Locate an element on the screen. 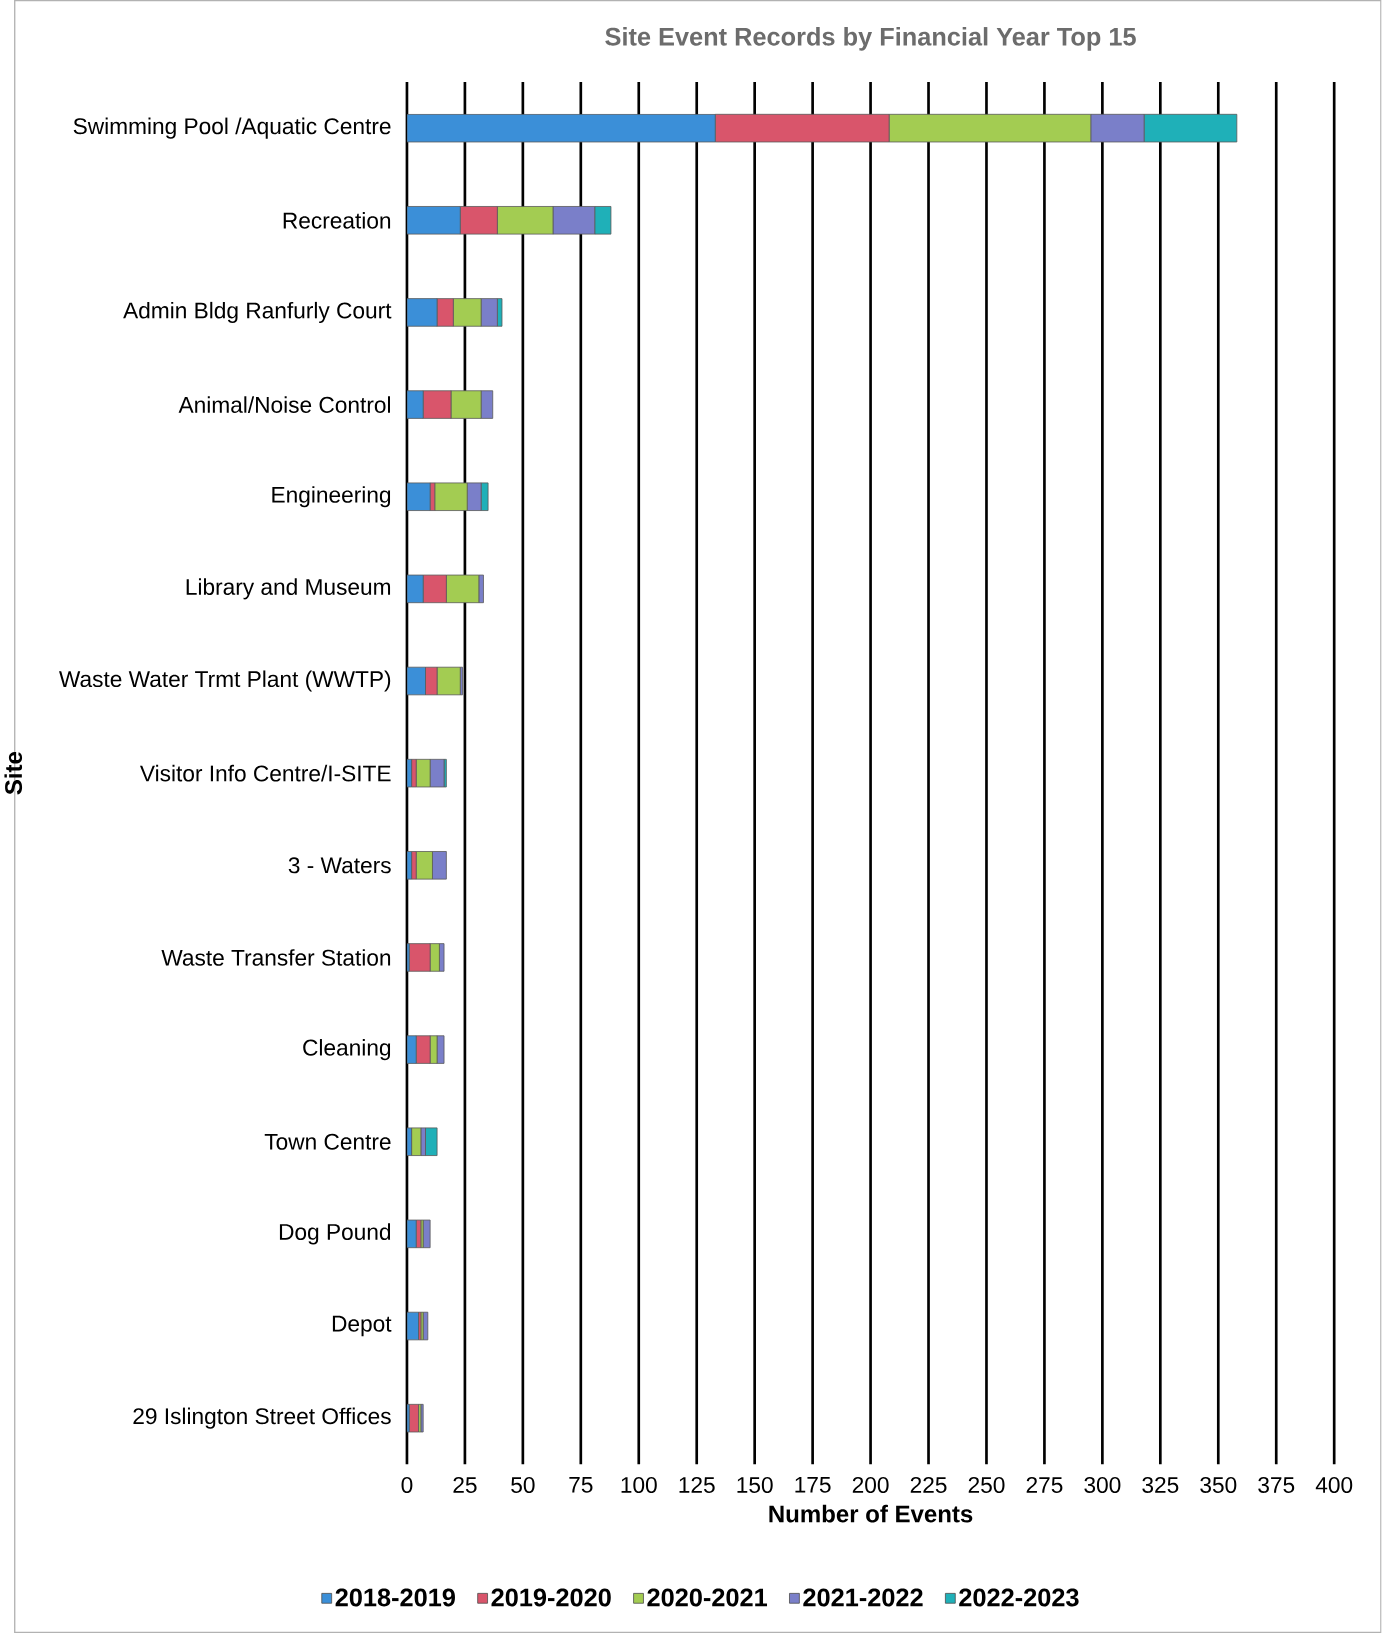 This screenshot has height=1633, width=1382. x-axis-title: Number of Events is located at coordinates (871, 1513).